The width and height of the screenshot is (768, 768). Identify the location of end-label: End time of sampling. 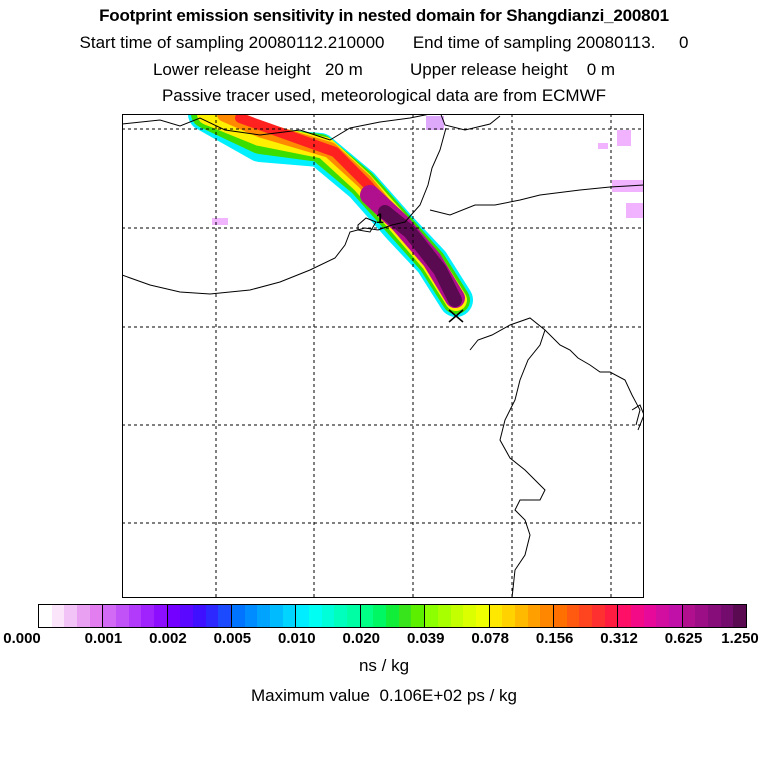
(492, 42).